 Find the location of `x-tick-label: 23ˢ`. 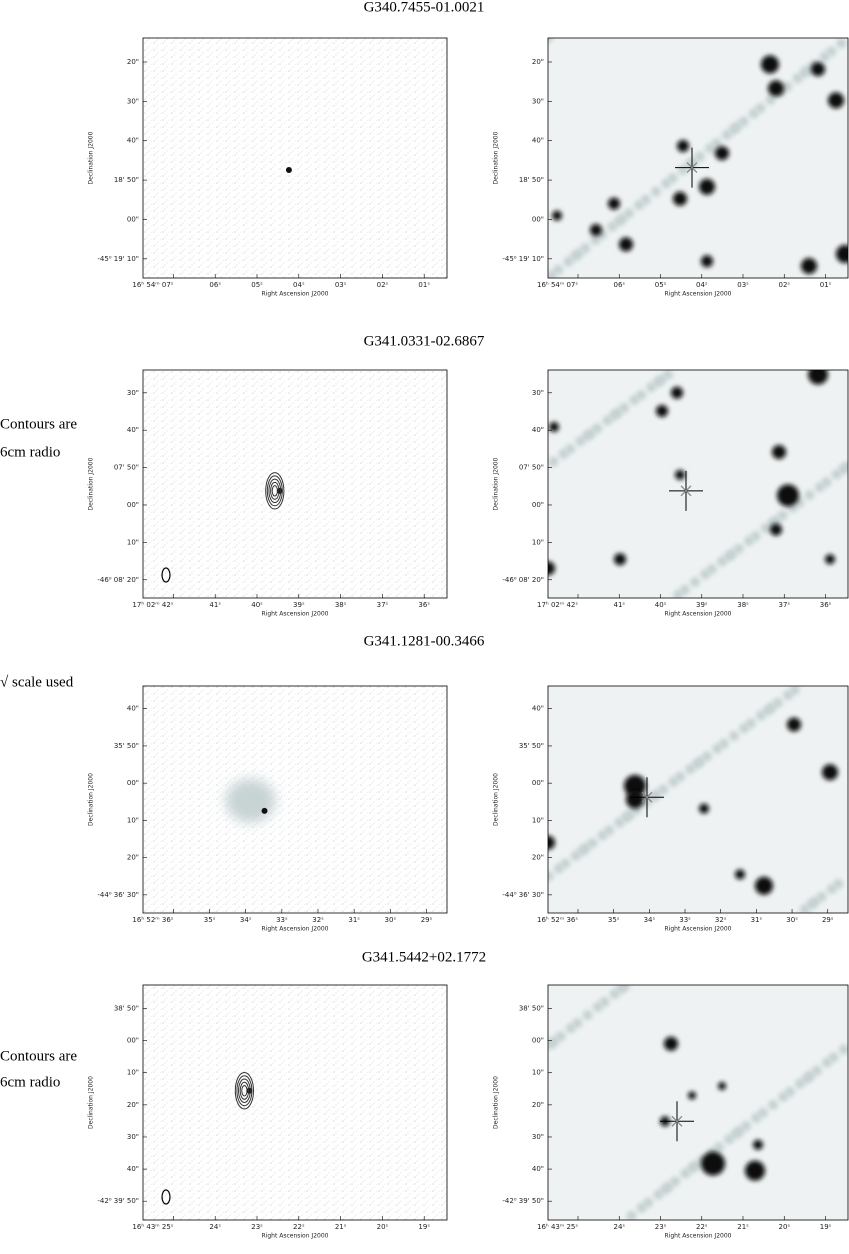

x-tick-label: 23ˢ is located at coordinates (257, 1227).